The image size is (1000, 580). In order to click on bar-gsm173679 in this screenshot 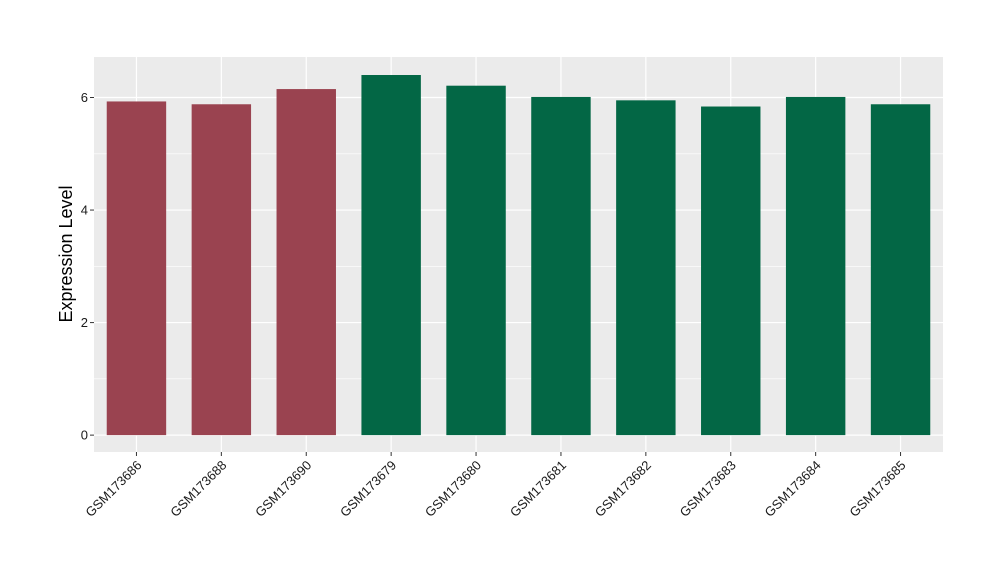, I will do `click(391, 255)`.